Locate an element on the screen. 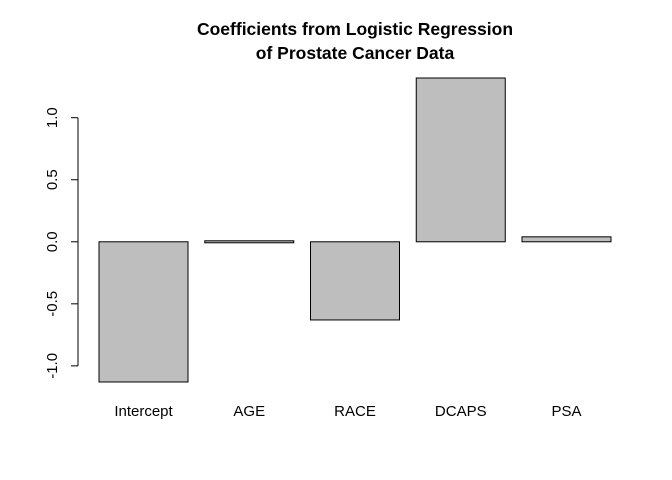 The height and width of the screenshot is (480, 672). y-axis: -1.0 -0.5 0.0 0.5 1.0 is located at coordinates (61, 243).